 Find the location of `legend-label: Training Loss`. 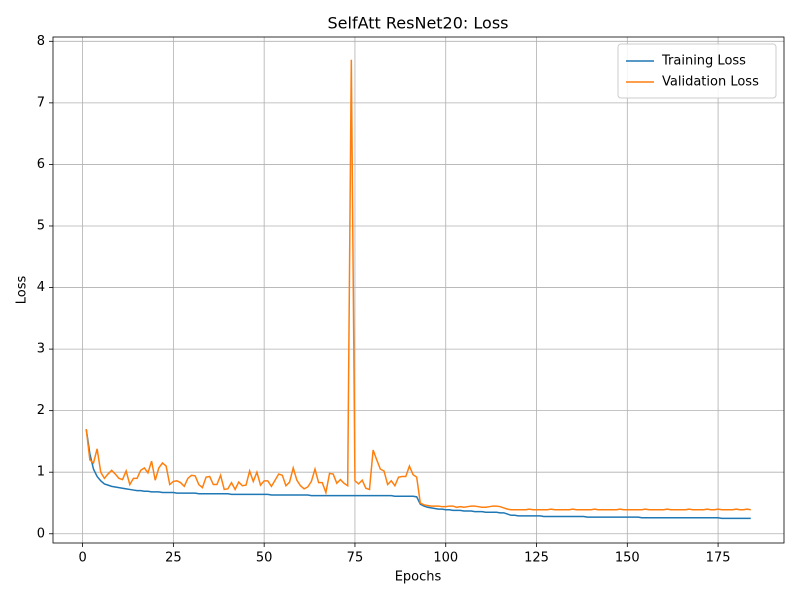

legend-label: Training Loss is located at coordinates (703, 61).